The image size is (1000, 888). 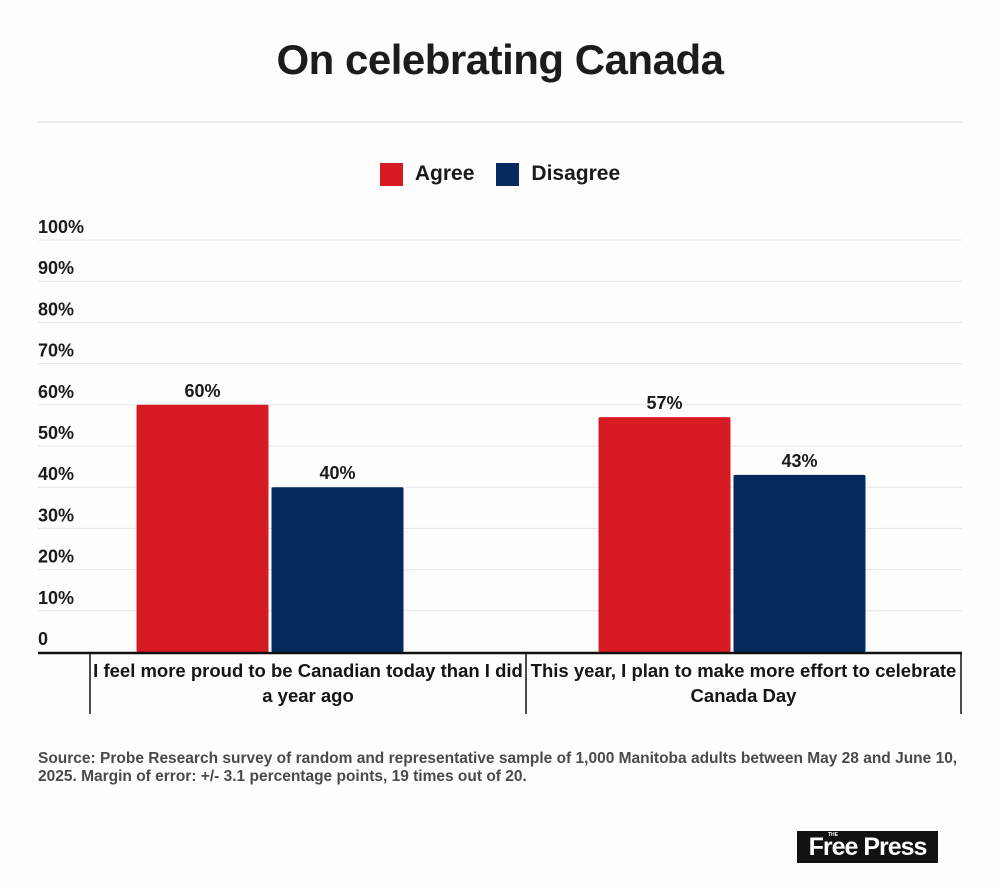 What do you see at coordinates (56, 433) in the screenshot?
I see `y-tick-label-50: 50%` at bounding box center [56, 433].